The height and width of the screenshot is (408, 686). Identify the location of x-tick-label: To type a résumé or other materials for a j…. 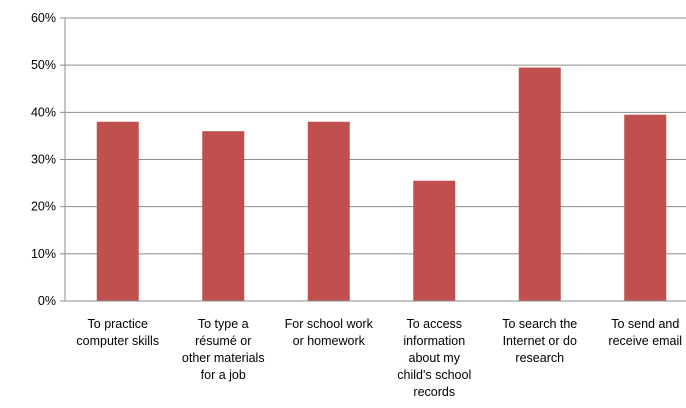
(223, 349).